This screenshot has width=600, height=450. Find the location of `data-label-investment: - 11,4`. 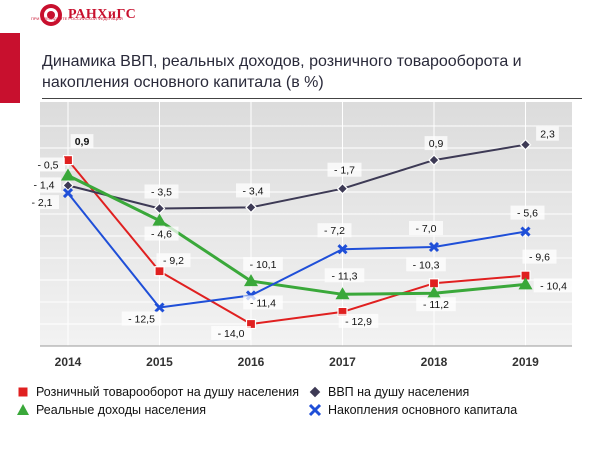

data-label-investment: - 11,4 is located at coordinates (263, 302).